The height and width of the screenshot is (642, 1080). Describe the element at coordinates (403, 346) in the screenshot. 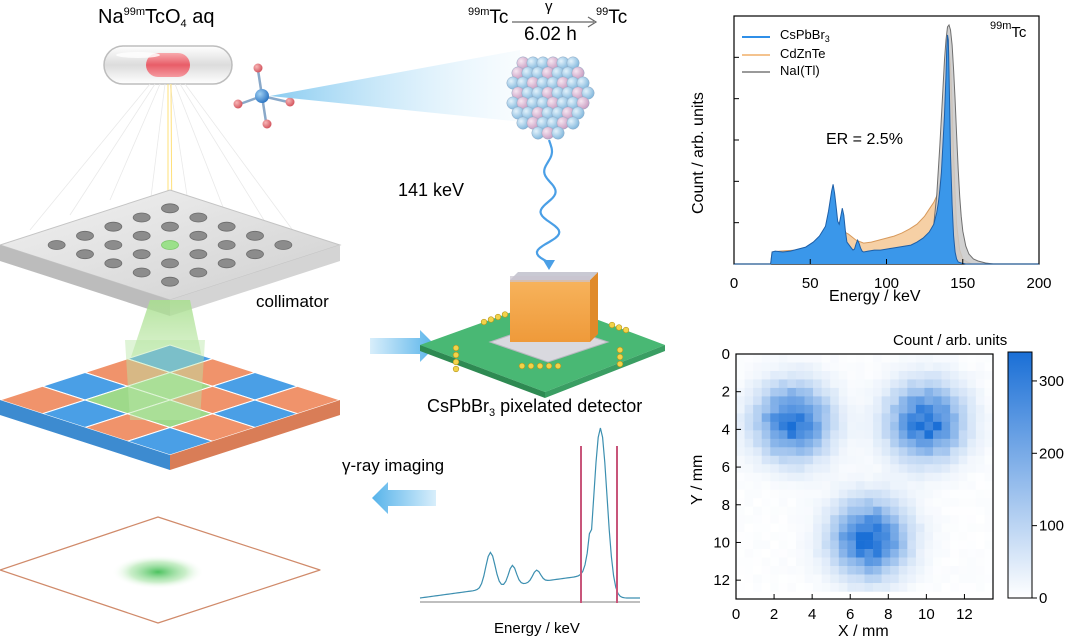

I see `arrow-right` at that location.